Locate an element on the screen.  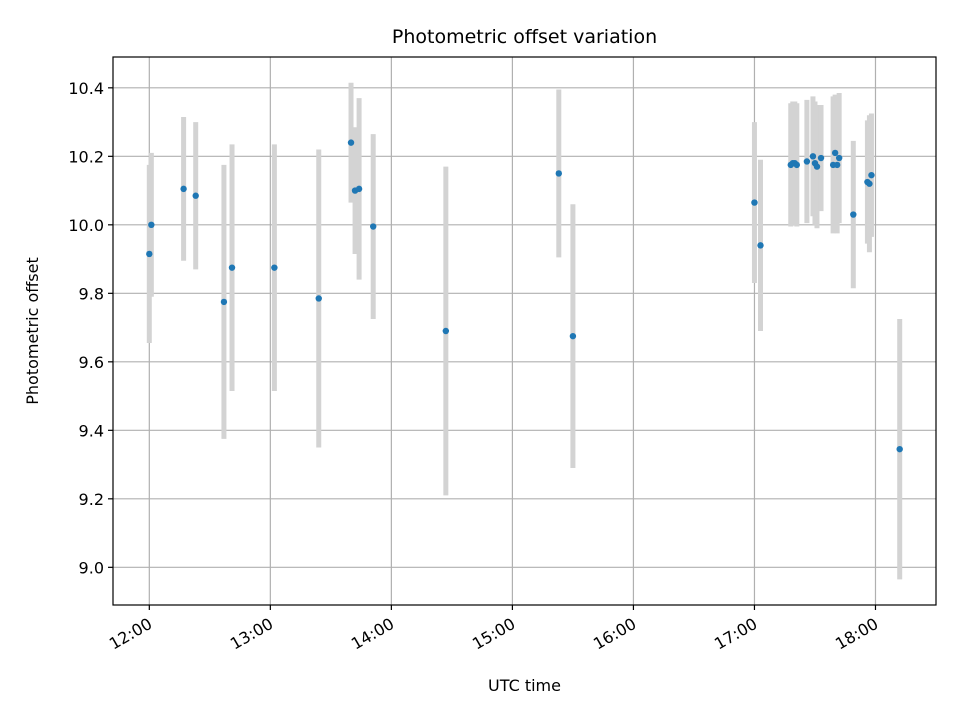
y-tick-label: 9.6 is located at coordinates (91, 362).